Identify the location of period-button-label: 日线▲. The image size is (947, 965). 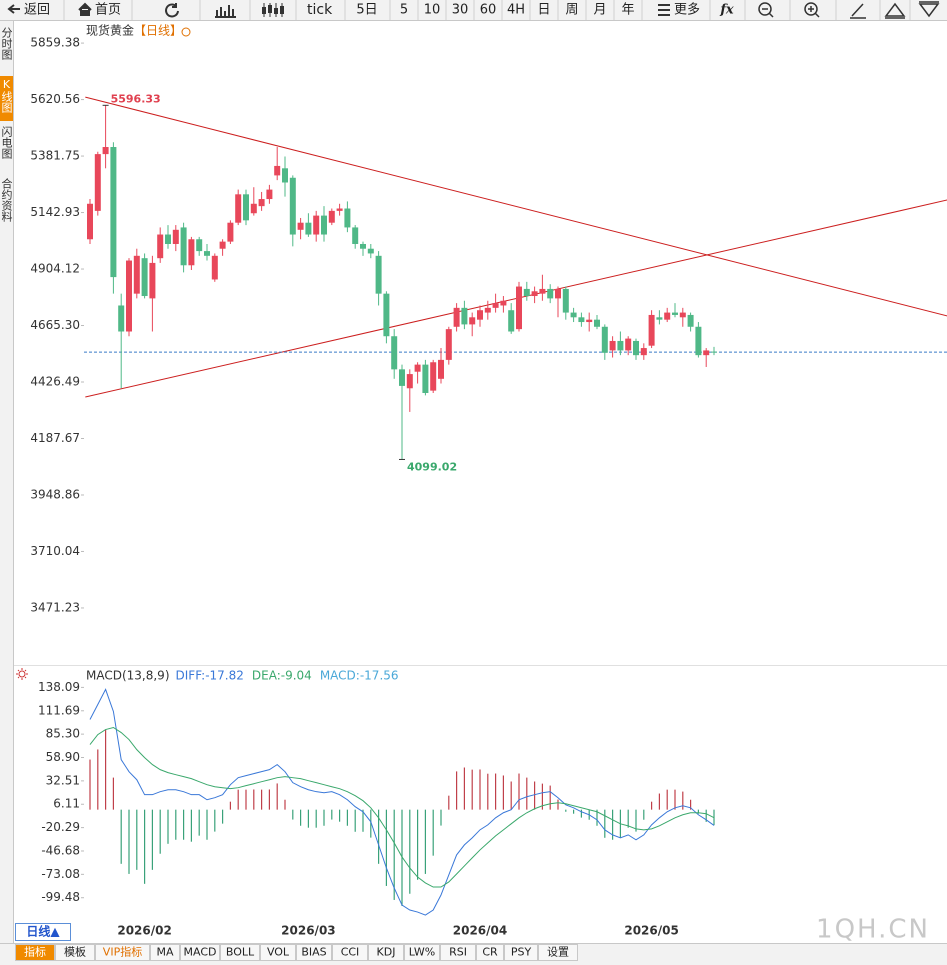
(43, 931).